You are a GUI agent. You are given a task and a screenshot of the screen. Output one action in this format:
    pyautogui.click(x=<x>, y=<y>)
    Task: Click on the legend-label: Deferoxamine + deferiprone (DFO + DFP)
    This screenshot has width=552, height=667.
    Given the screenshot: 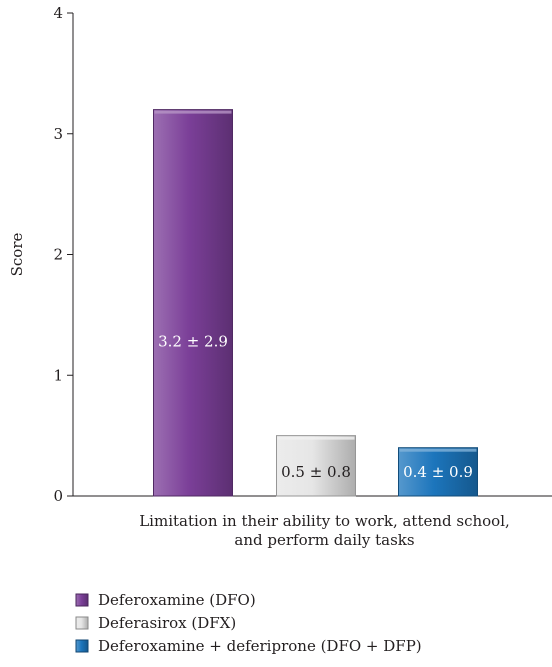 What is the action you would take?
    pyautogui.click(x=260, y=646)
    